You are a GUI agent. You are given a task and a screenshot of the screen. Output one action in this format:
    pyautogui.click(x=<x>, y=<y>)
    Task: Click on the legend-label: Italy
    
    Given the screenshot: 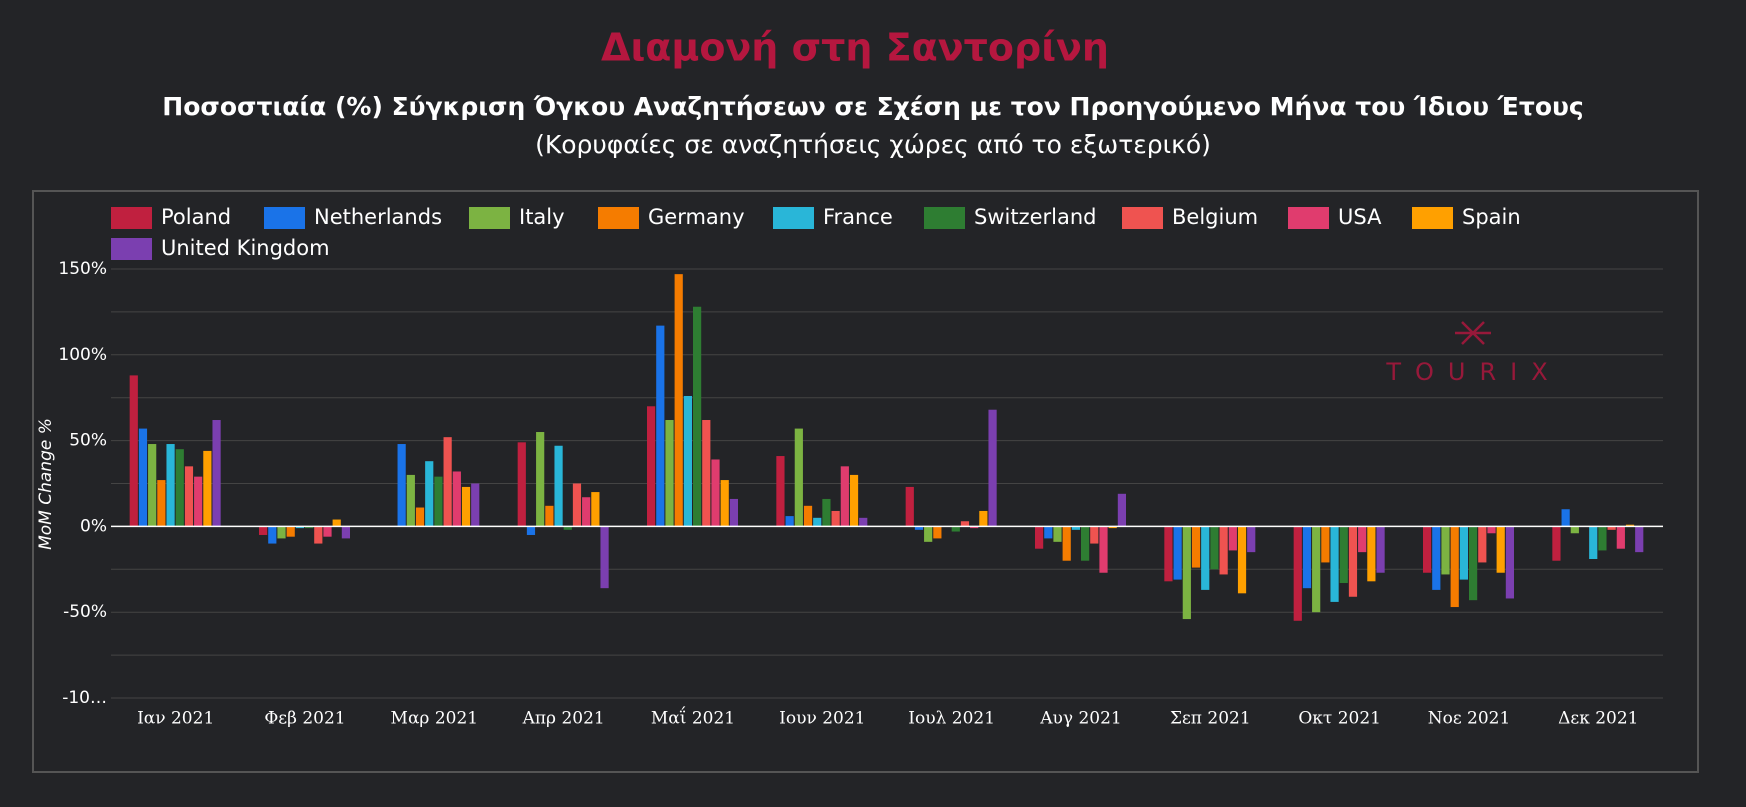 What is the action you would take?
    pyautogui.click(x=542, y=217)
    